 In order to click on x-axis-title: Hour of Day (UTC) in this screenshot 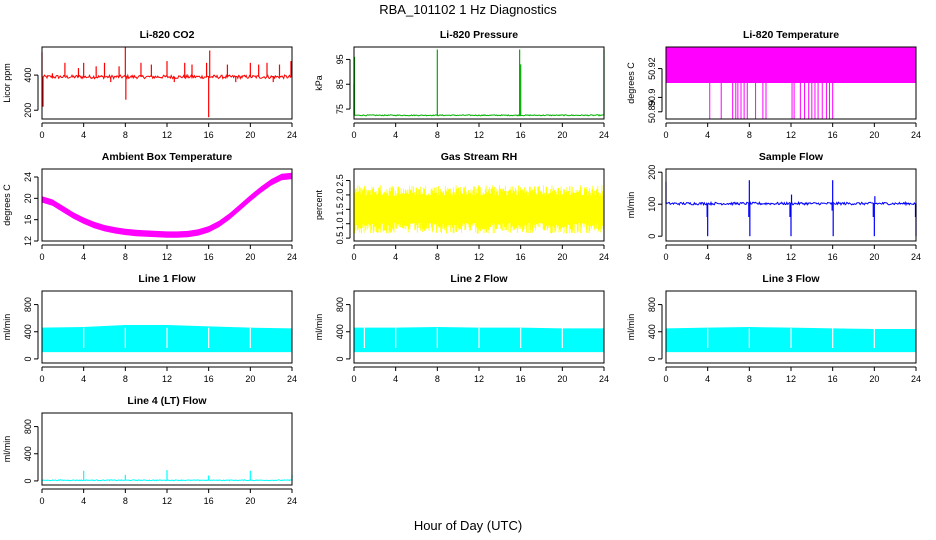, I will do `click(468, 525)`.